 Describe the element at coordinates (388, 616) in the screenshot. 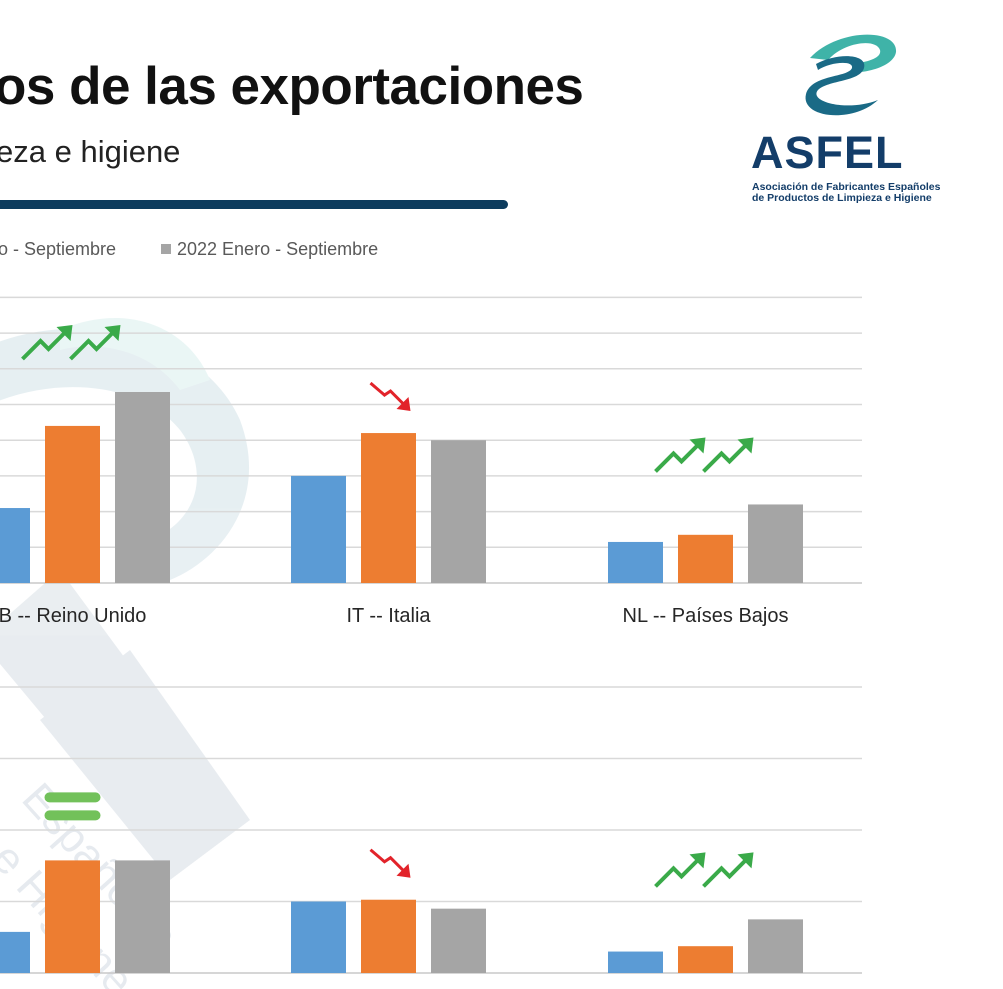

I see `chart-1-category-label: IT -- Italia` at that location.